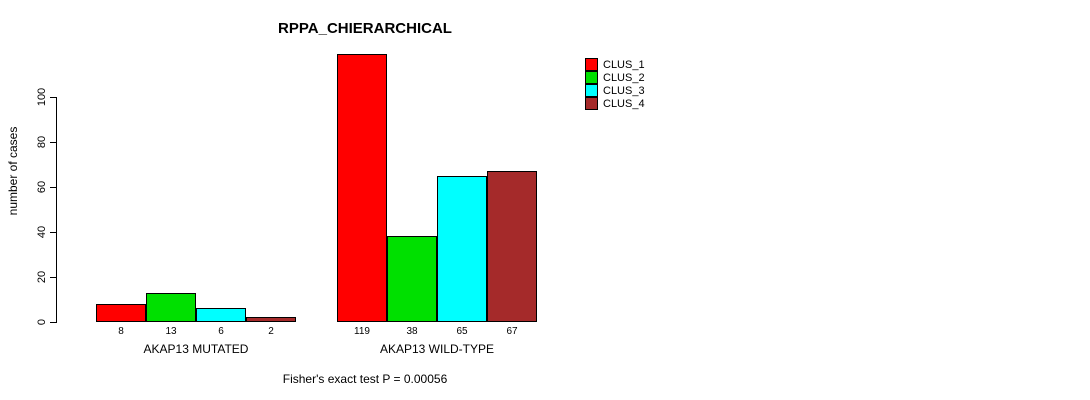  I want to click on bar-value-label: 65, so click(462, 331).